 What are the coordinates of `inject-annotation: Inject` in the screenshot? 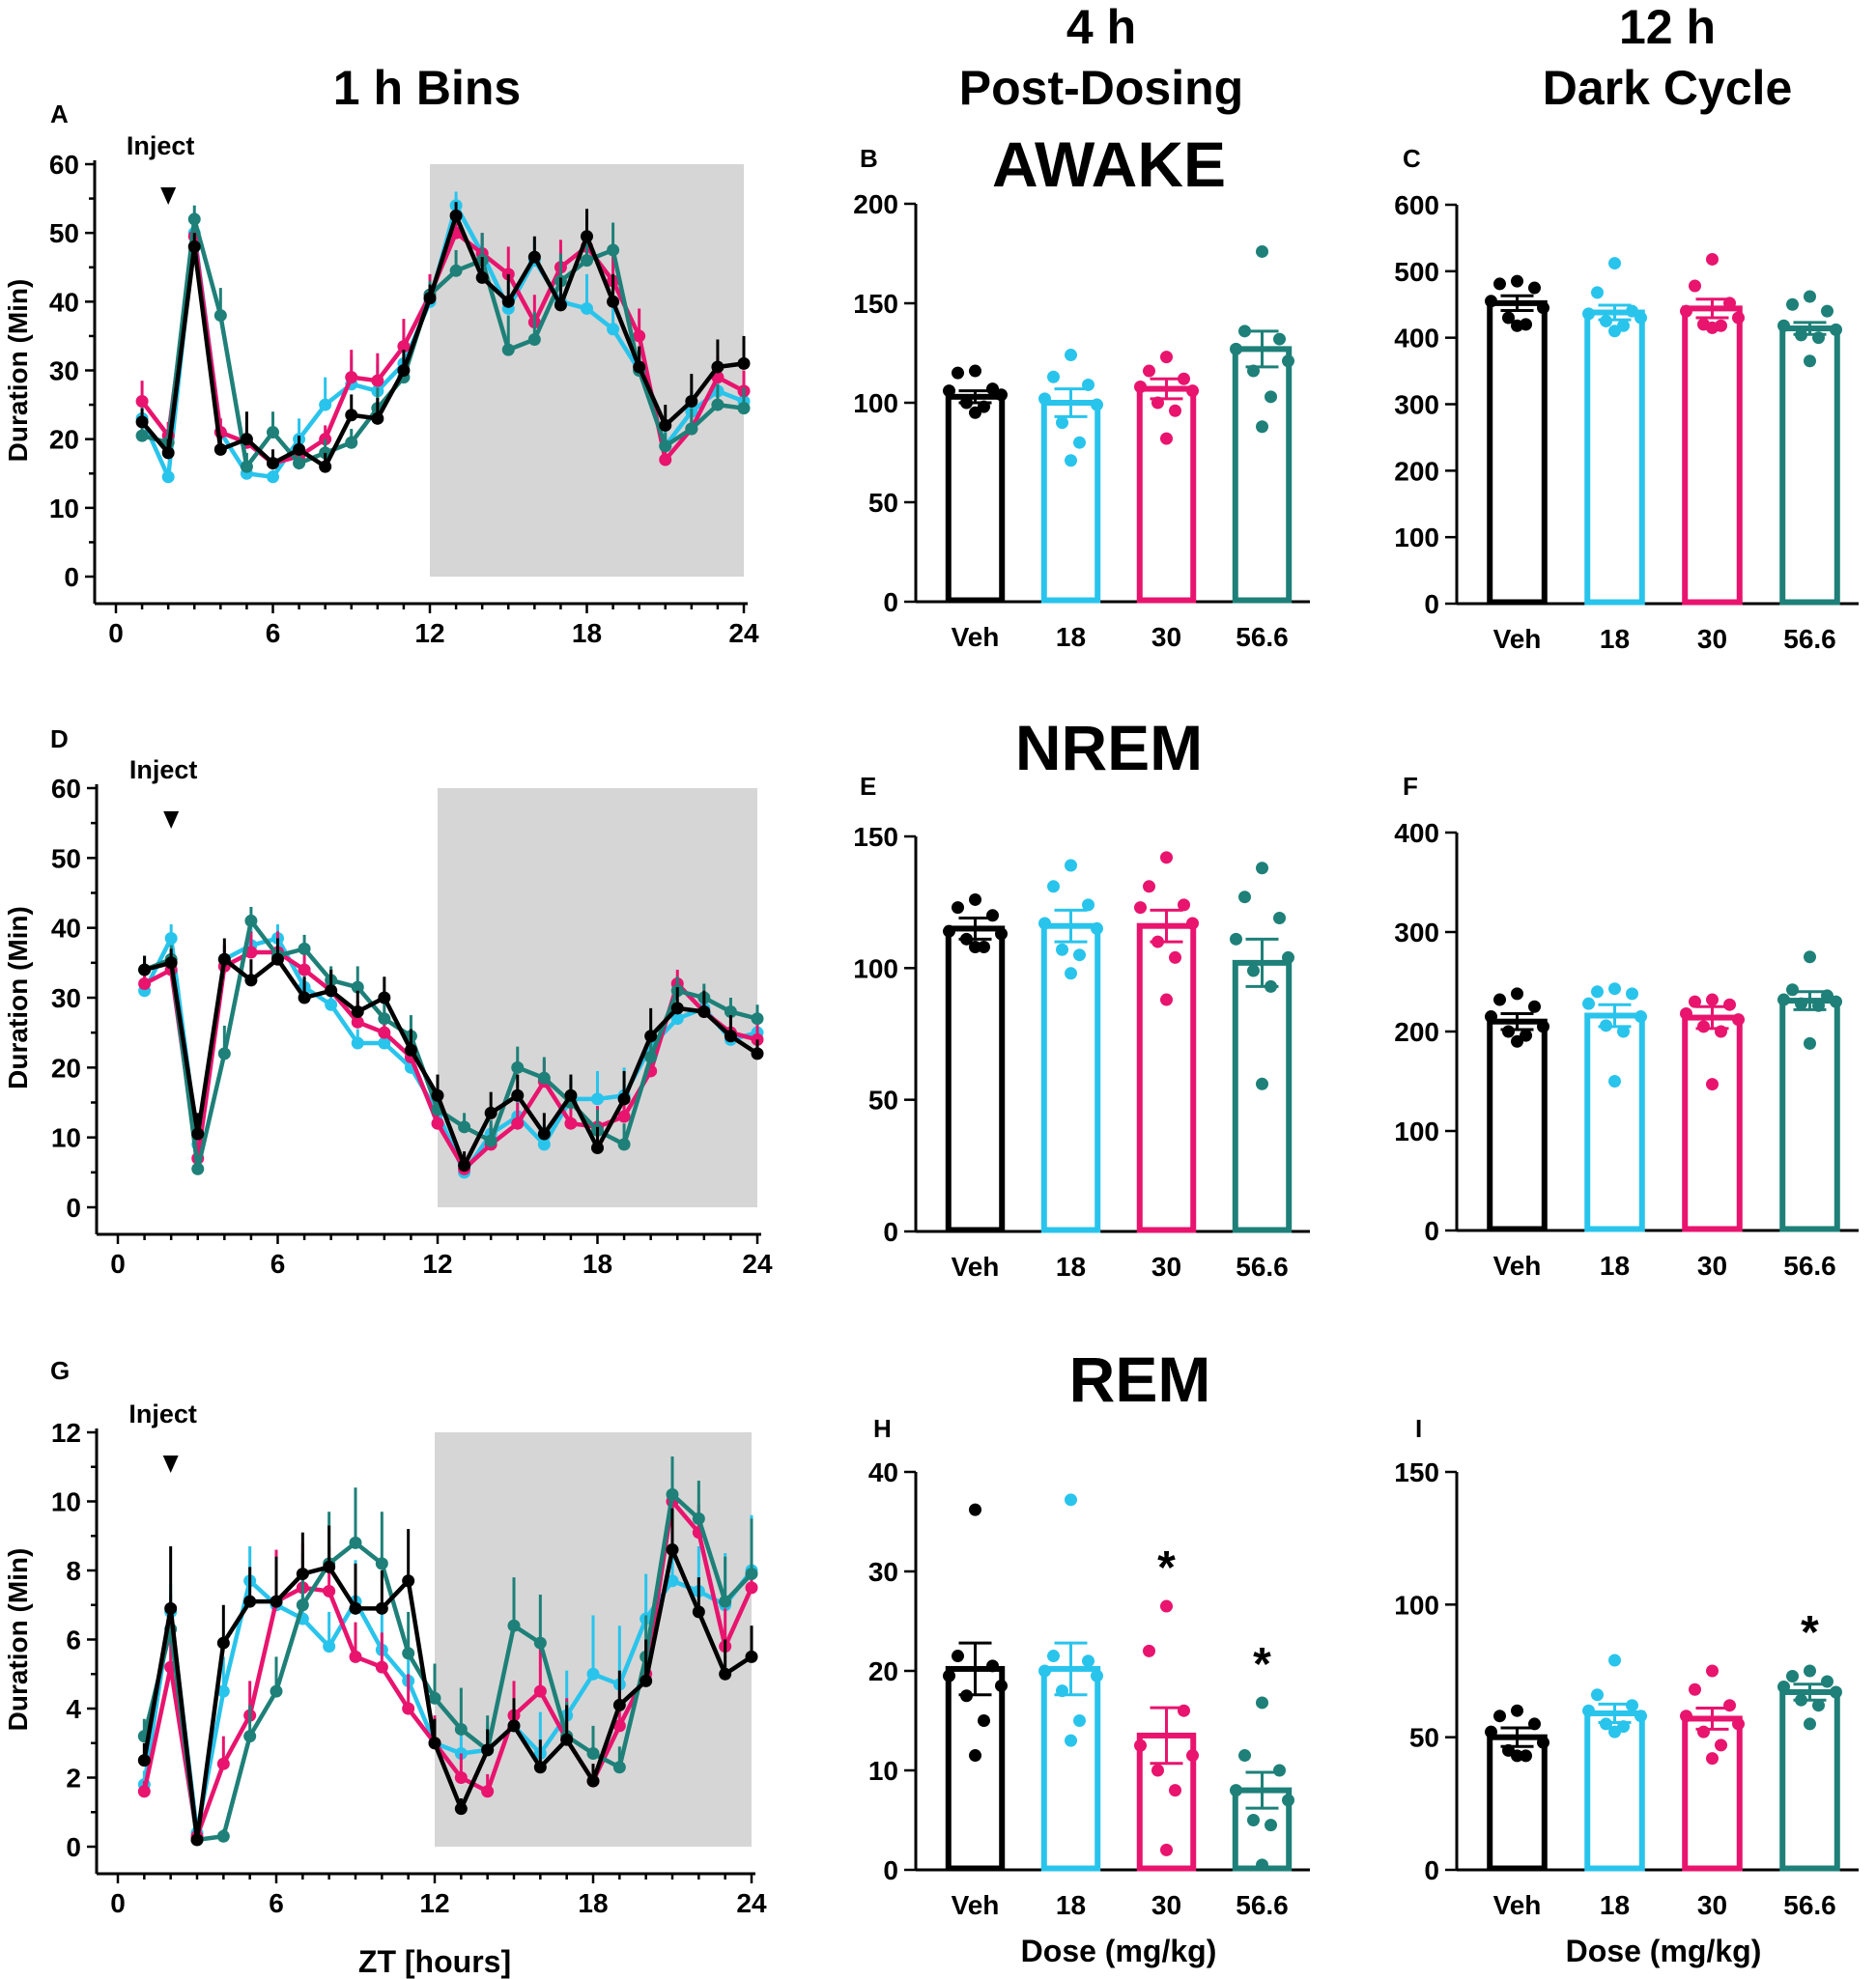 It's located at (161, 145).